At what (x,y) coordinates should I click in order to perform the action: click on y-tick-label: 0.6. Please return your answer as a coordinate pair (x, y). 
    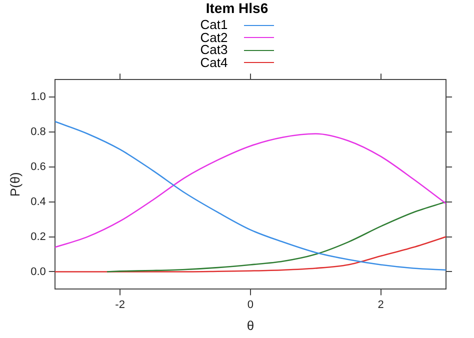
    Looking at the image, I should click on (38, 166).